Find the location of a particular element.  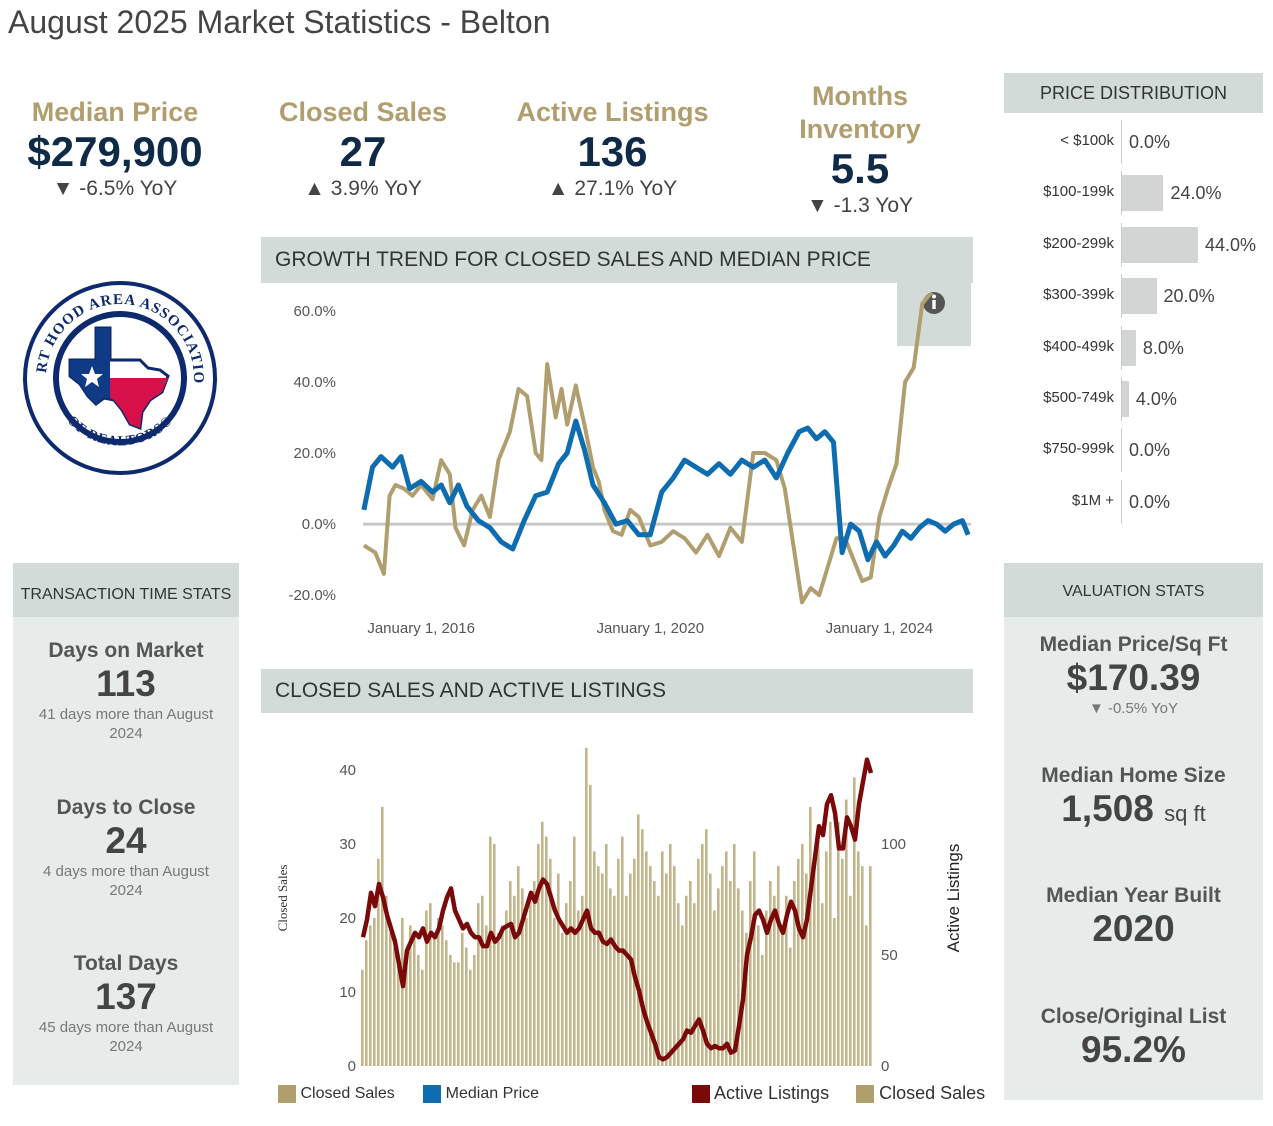

left-y-tick: 40 is located at coordinates (347, 770).